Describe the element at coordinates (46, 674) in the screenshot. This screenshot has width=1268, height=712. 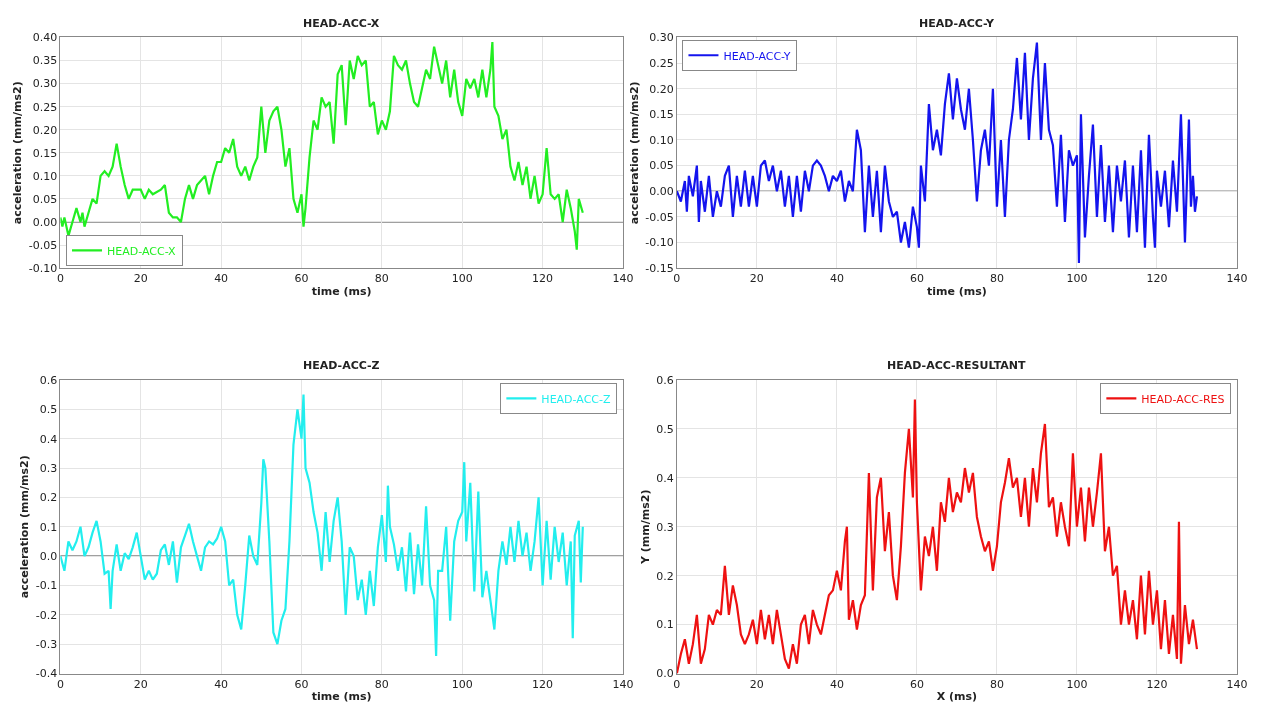
I see `y-tick-label: -0.4` at that location.